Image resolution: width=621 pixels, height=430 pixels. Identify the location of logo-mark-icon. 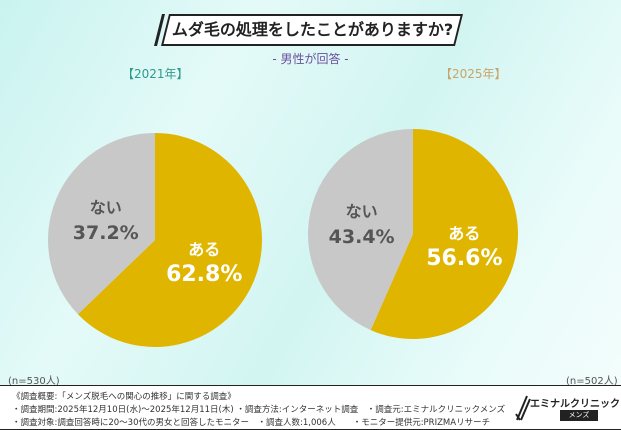
(523, 408).